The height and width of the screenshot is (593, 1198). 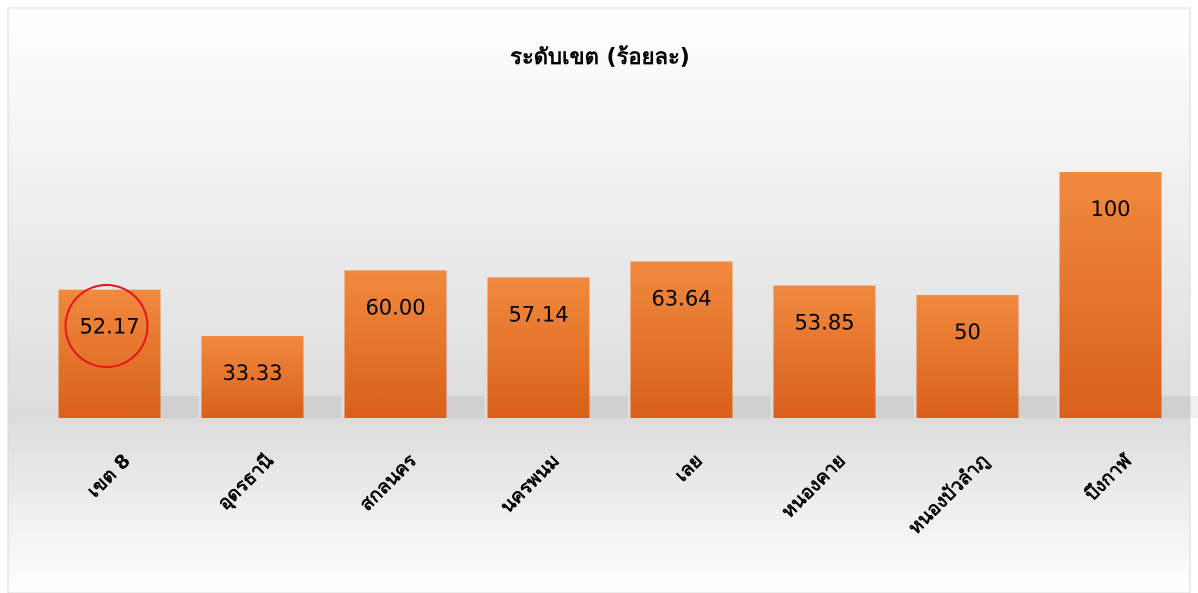 What do you see at coordinates (252, 373) in the screenshot?
I see `data-label: 33.33` at bounding box center [252, 373].